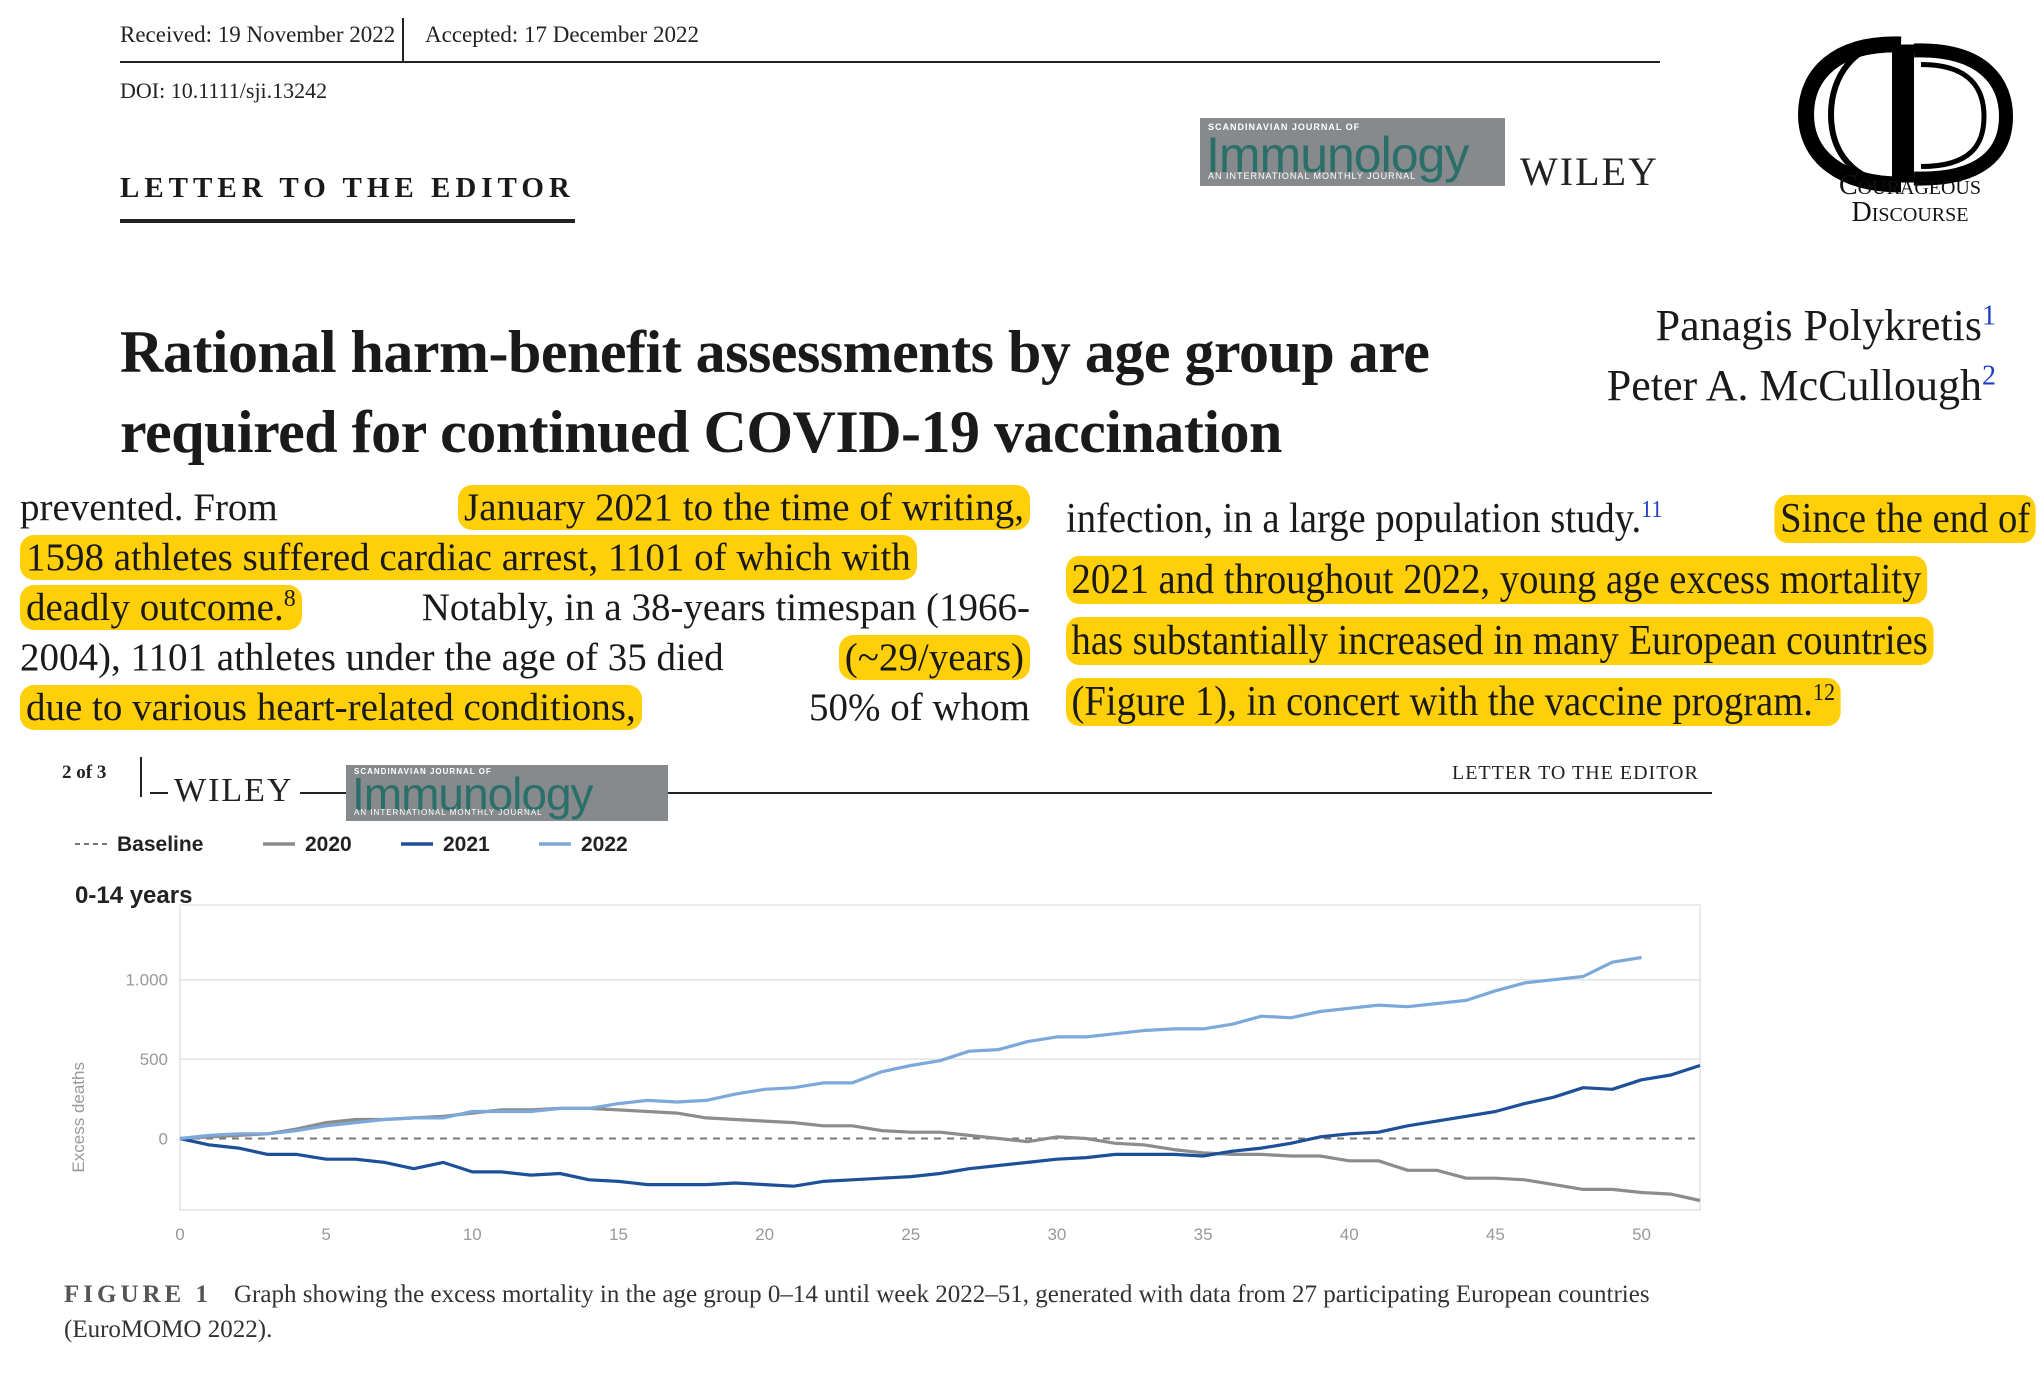 This screenshot has width=2044, height=1373. I want to click on x-axis-ticks: 0 5 10 15 20 25 30 35 40 45 50, so click(913, 1234).